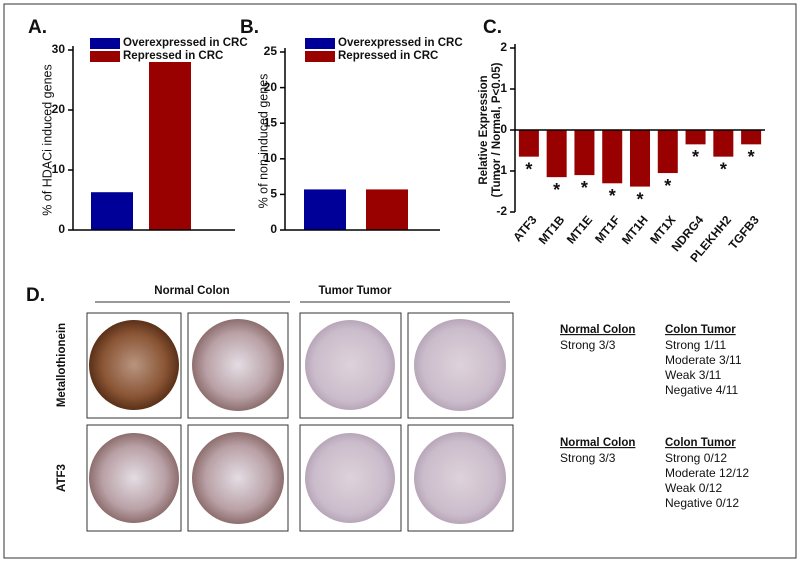  Describe the element at coordinates (696, 458) in the screenshot. I see `summary-line: Strong 0/12` at that location.